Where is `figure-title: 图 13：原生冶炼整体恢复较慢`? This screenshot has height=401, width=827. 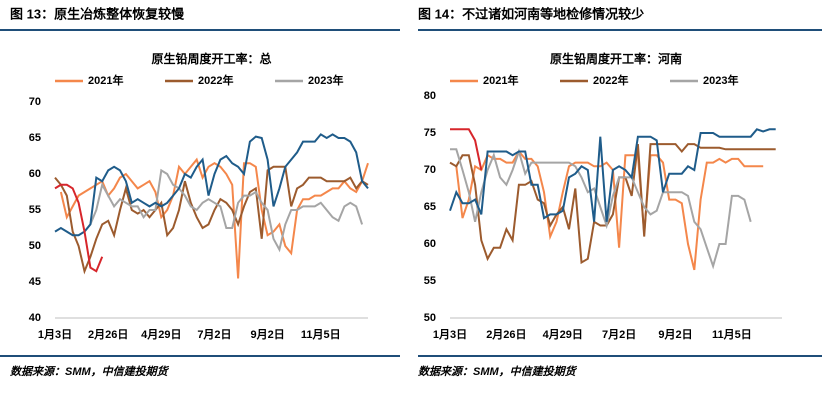
figure-title: 图 13：原生冶炼整体恢复较慢 is located at coordinates (97, 13).